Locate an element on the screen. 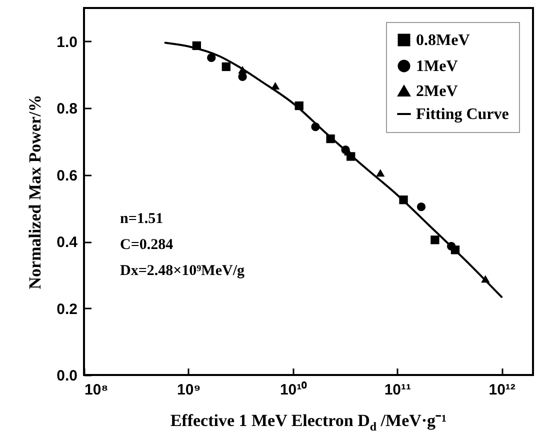 The width and height of the screenshot is (541, 437). x-tick-label: 10¹¹ is located at coordinates (398, 390).